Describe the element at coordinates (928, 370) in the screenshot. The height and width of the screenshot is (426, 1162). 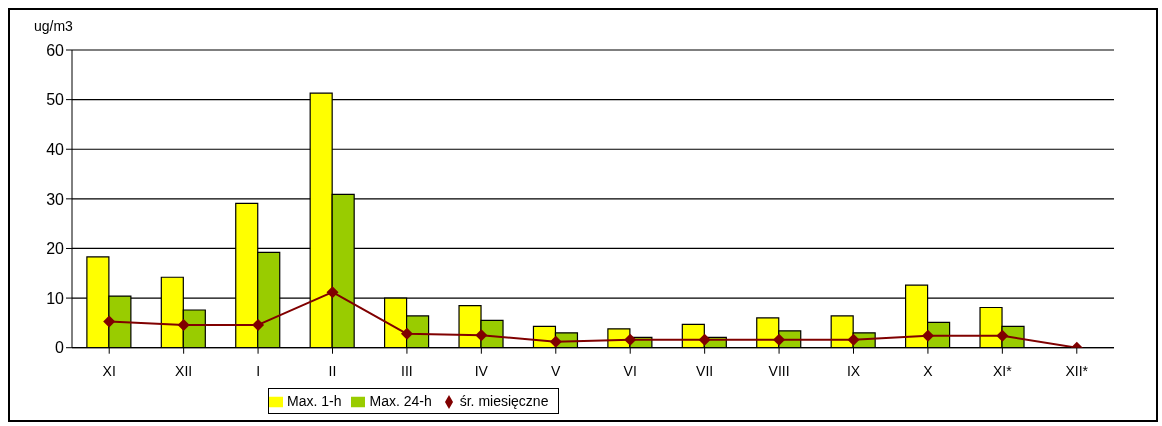
I see `x-tick-label: X` at that location.